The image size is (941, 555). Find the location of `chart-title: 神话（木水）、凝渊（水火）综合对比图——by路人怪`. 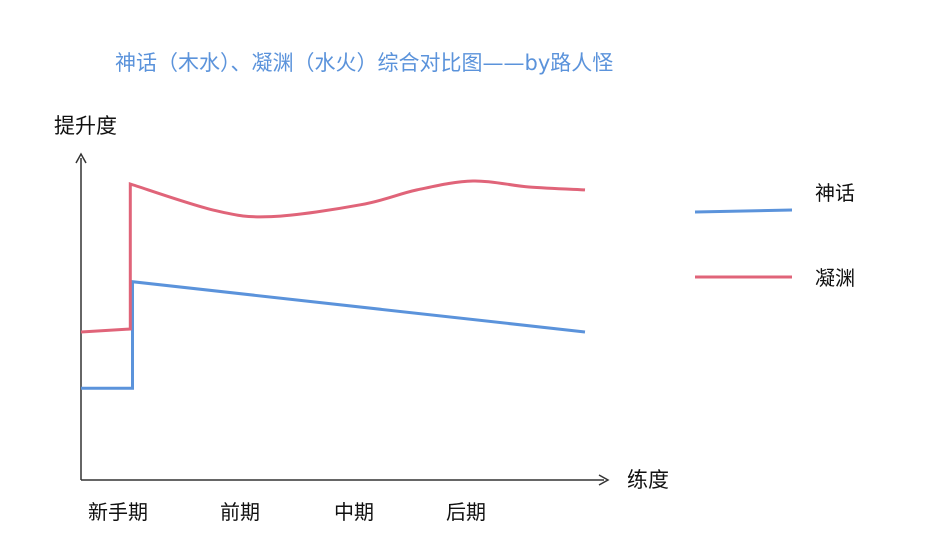

chart-title: 神话（木水）、凝渊（水火）综合对比图——by路人怪 is located at coordinates (364, 63).